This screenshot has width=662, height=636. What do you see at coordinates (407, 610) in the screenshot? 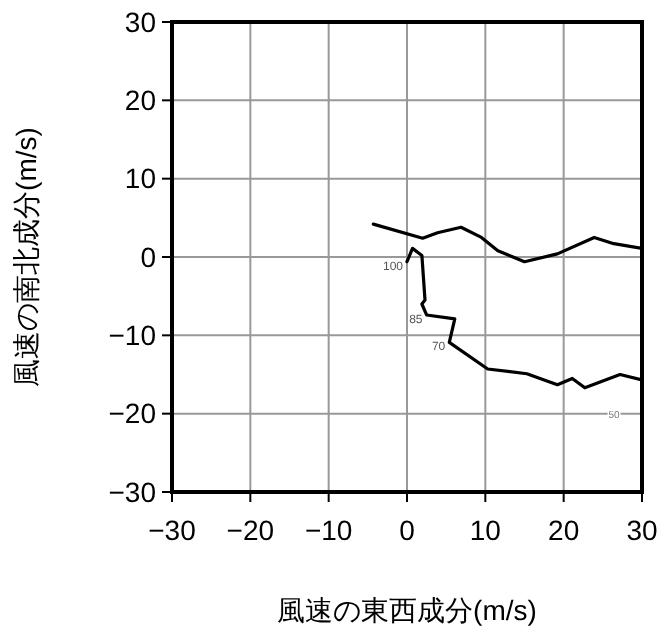
I see `x-axis-title: 風速の東西成分(m/s)` at bounding box center [407, 610].